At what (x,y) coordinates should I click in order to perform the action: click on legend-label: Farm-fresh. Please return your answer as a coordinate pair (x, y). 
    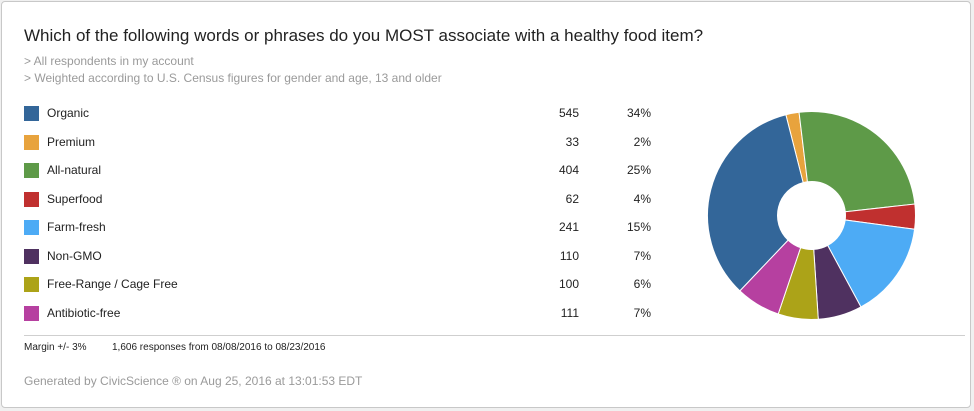
    Looking at the image, I should click on (76, 227).